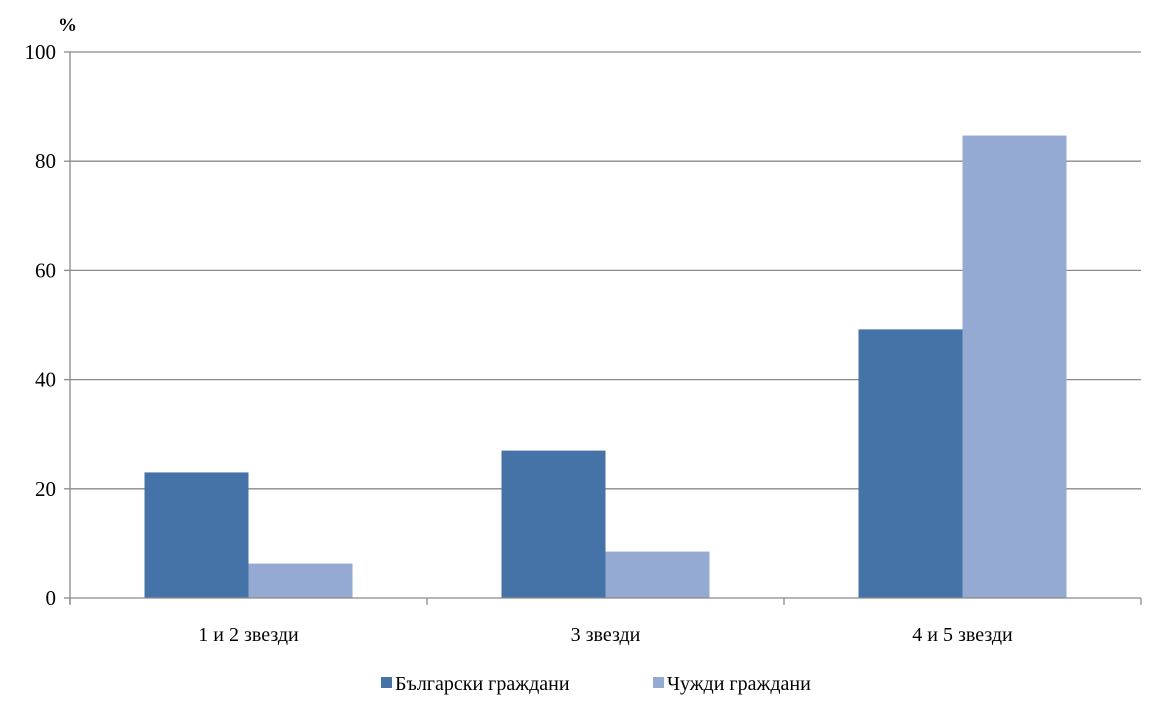  Describe the element at coordinates (41, 52) in the screenshot. I see `y-tick-label: 100` at that location.